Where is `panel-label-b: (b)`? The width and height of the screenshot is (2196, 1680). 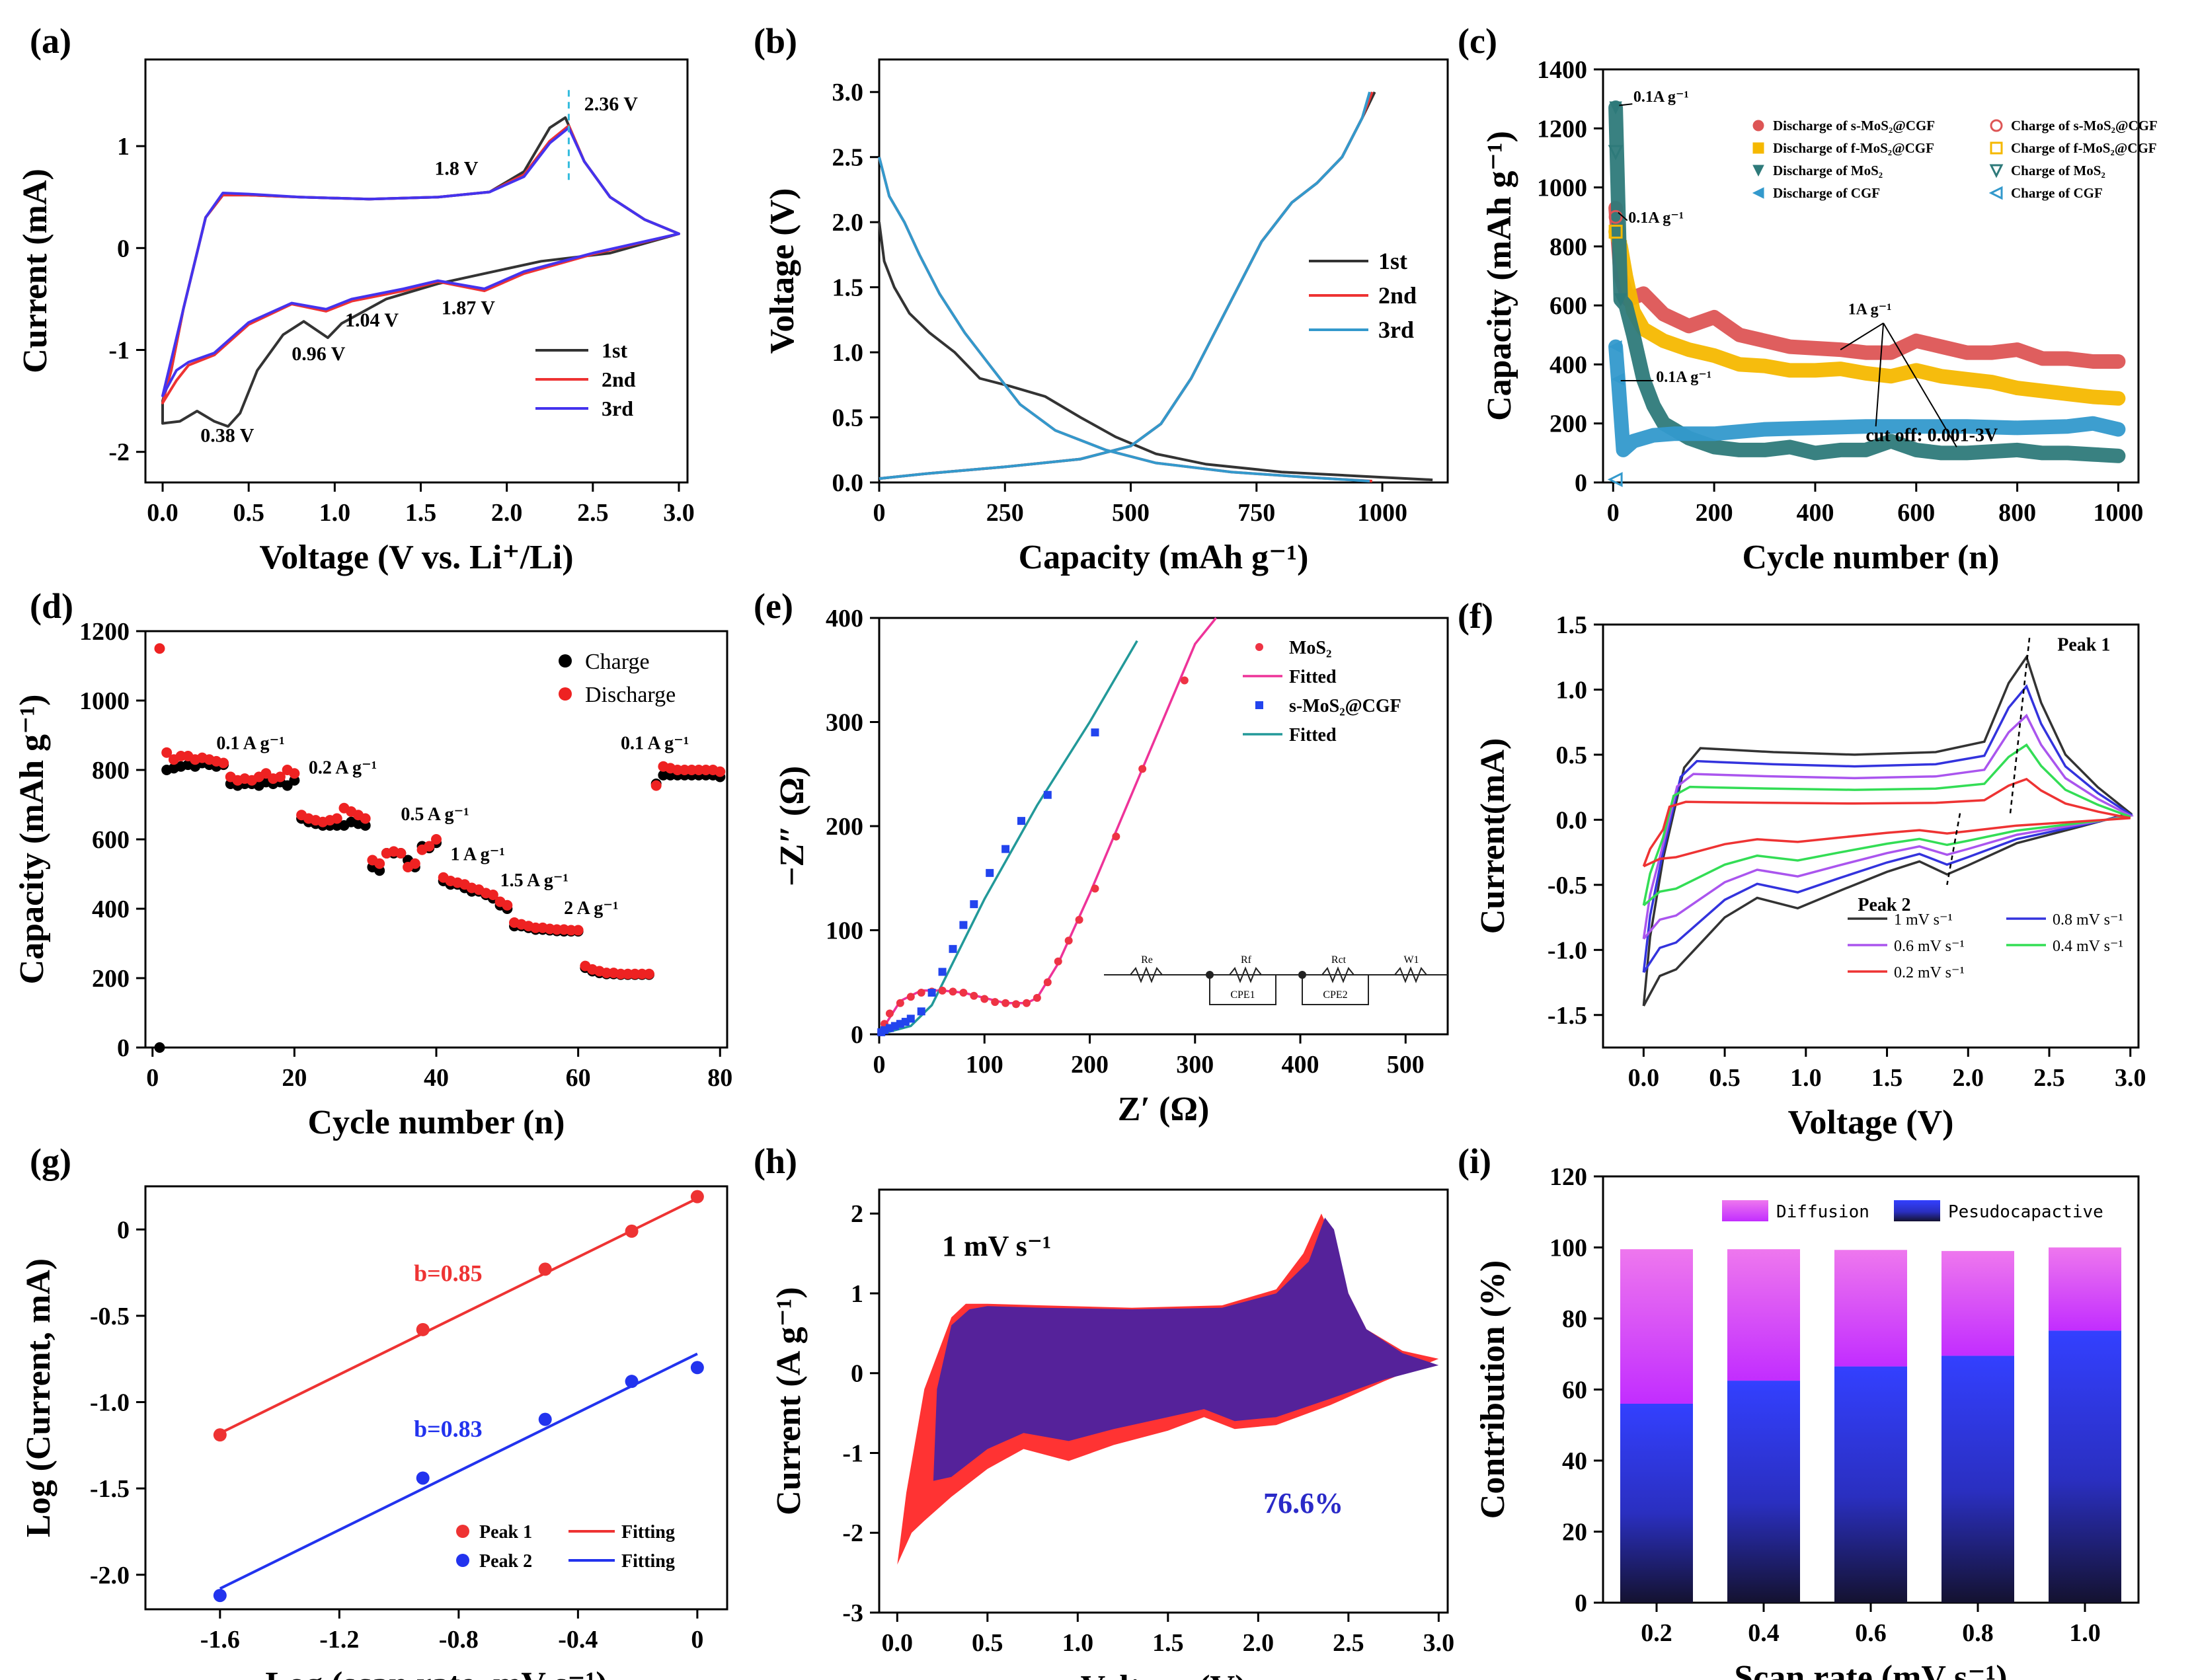 panel-label-b: (b) is located at coordinates (775, 41).